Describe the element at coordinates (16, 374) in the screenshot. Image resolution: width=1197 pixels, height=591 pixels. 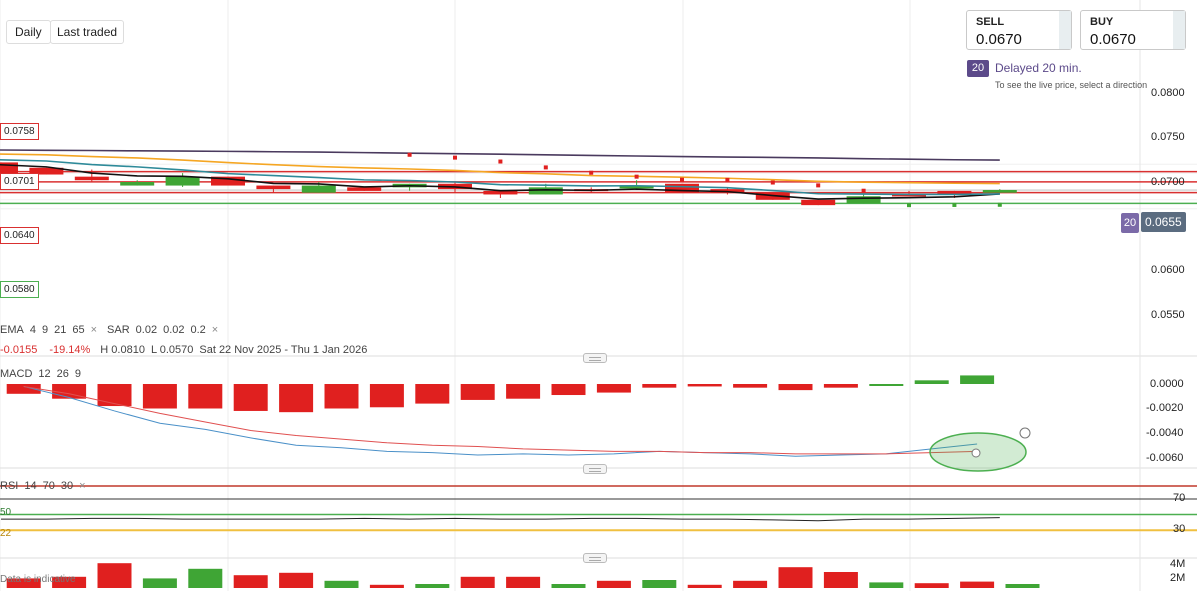
I see `macd-label: MACD` at that location.